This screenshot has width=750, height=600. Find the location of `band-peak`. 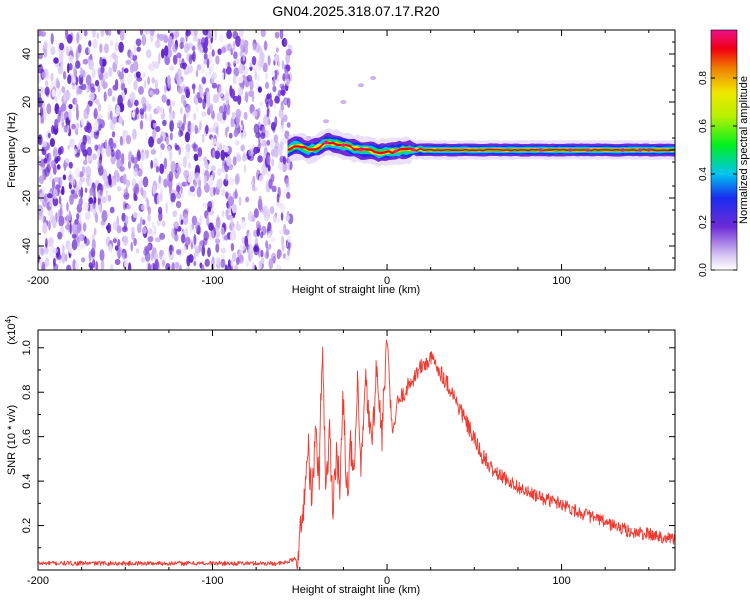

band-peak is located at coordinates (649, 150).